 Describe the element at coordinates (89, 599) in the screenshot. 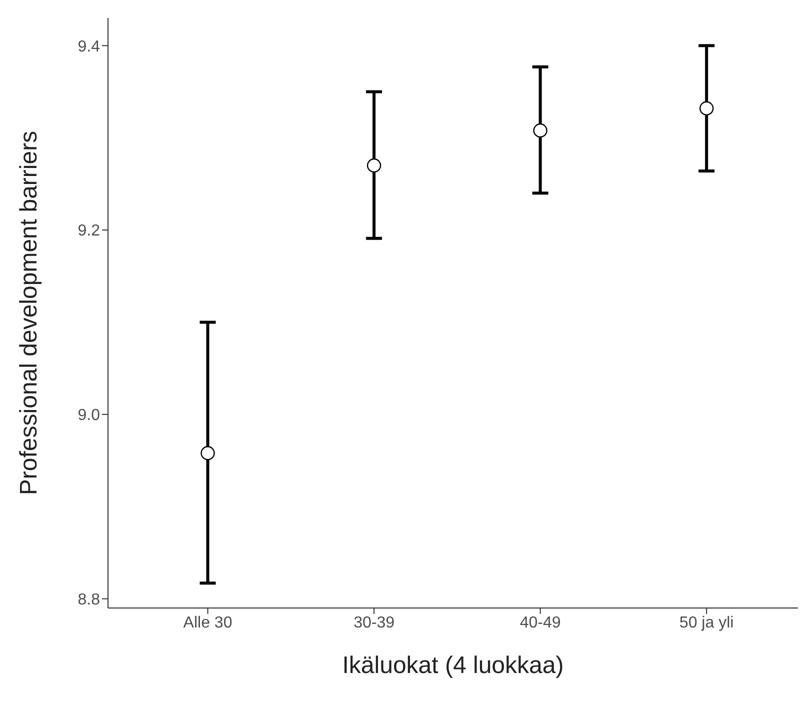

I see `y-tick-label: 8.8` at that location.